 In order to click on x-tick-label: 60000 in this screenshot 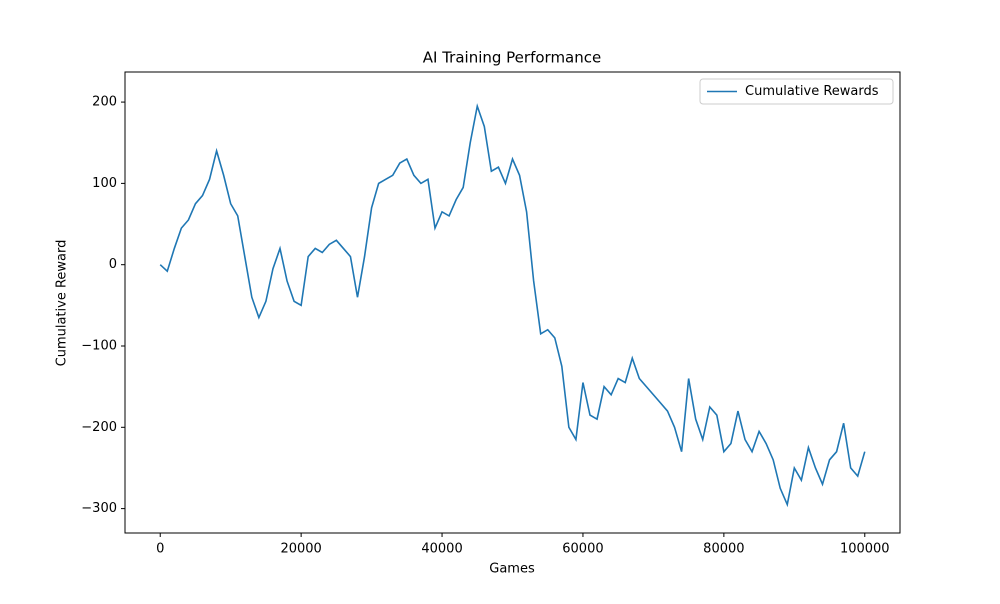, I will do `click(582, 549)`.